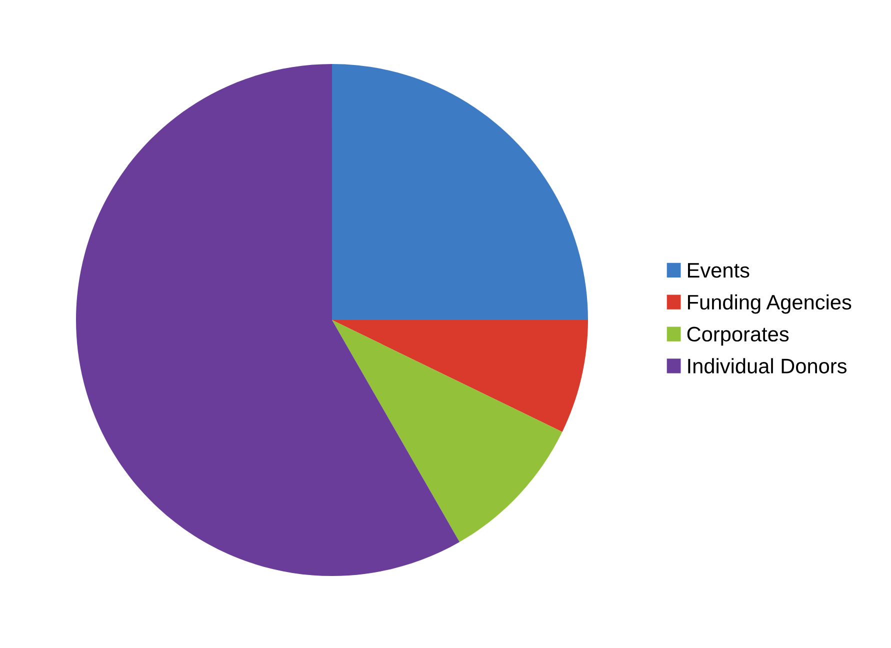 This screenshot has height=648, width=891. Describe the element at coordinates (738, 336) in the screenshot. I see `legend-label: Corporates` at that location.